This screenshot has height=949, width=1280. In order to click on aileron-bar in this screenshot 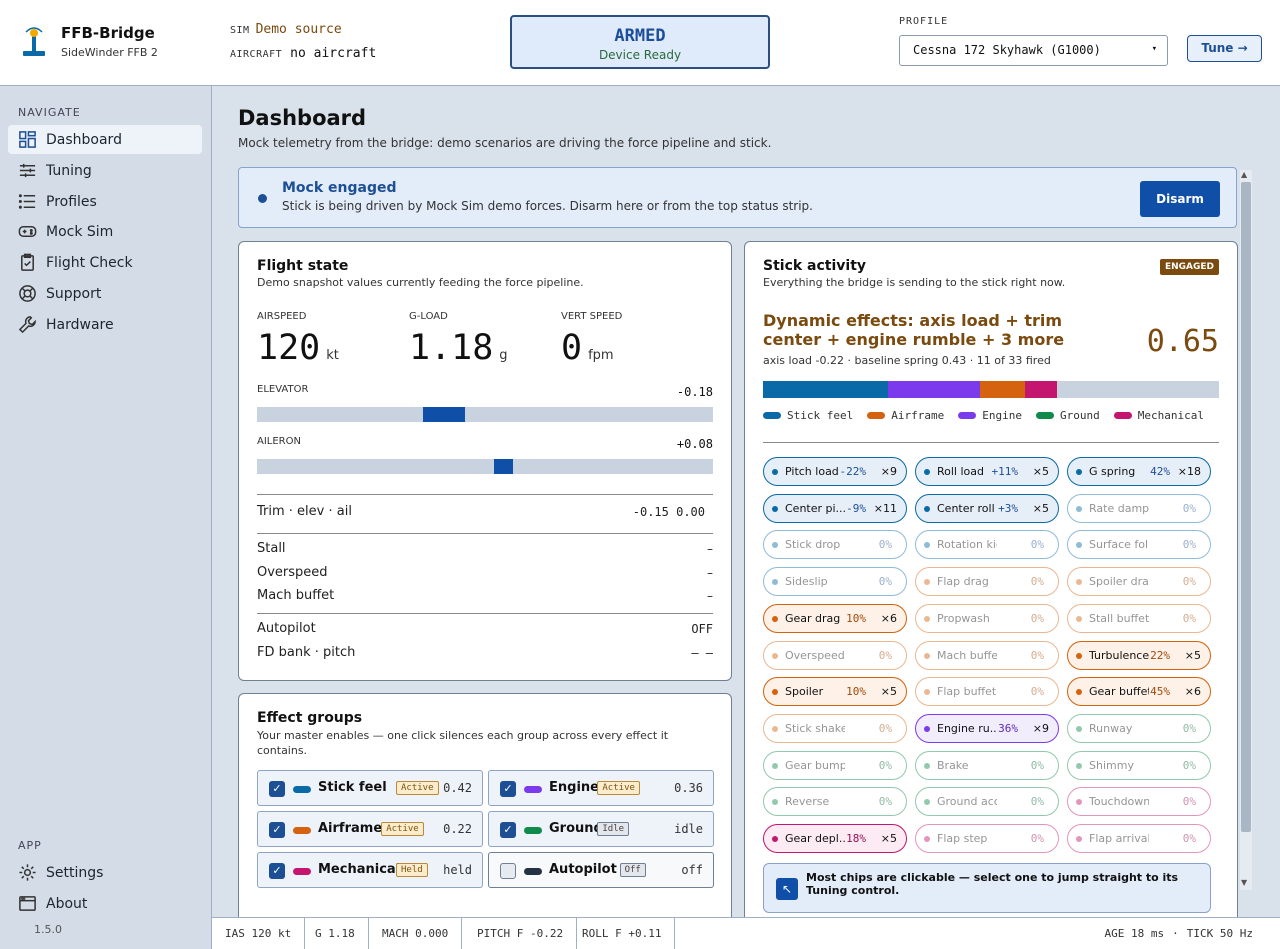, I will do `click(485, 466)`.